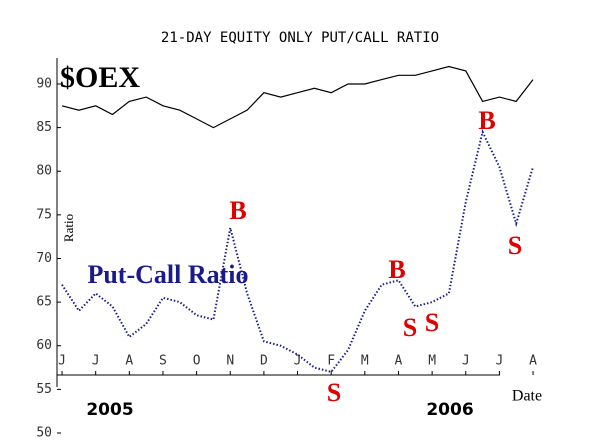 The width and height of the screenshot is (595, 446). Describe the element at coordinates (109, 410) in the screenshot. I see `year-label: 2005` at that location.